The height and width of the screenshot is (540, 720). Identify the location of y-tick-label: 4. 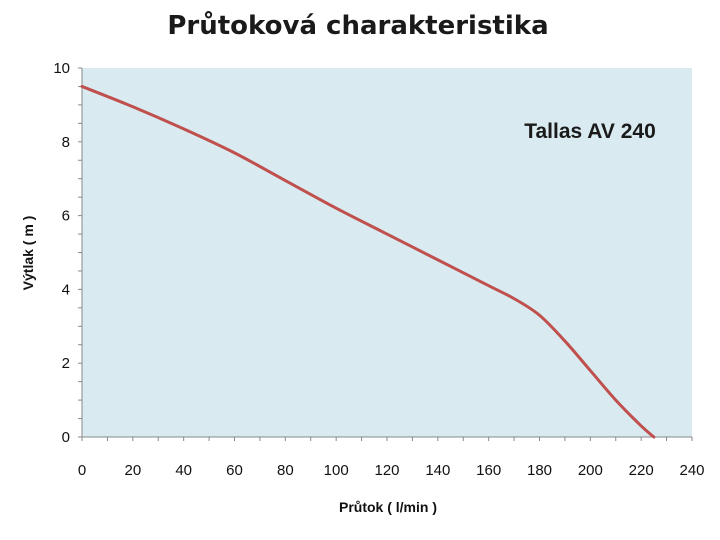
(66, 289).